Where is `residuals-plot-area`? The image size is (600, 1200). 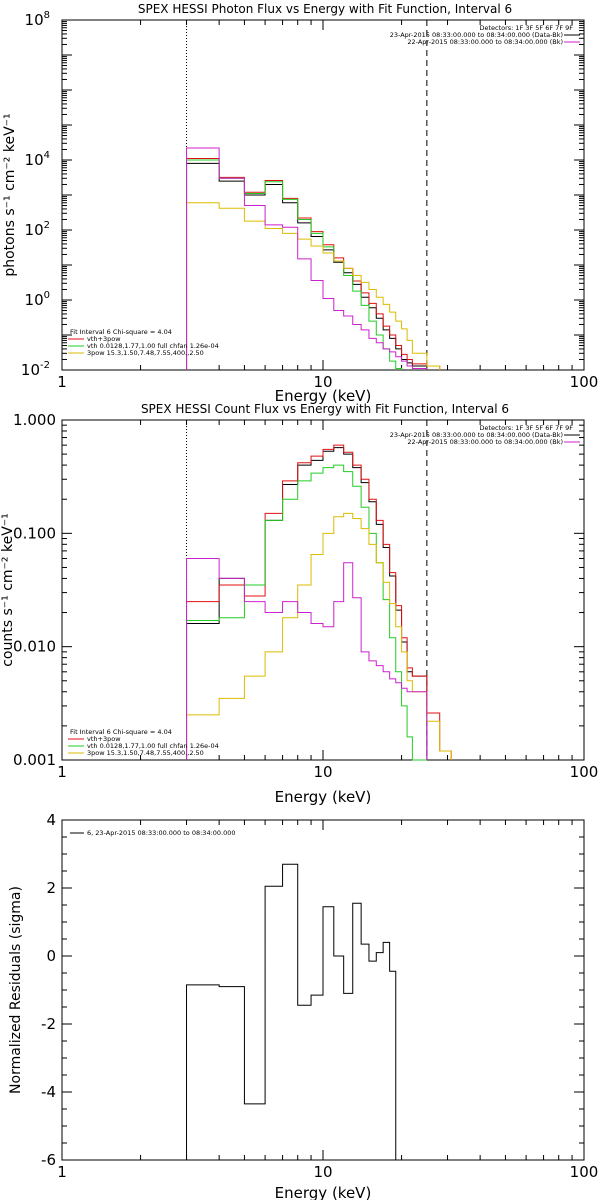
residuals-plot-area is located at coordinates (291, 1011).